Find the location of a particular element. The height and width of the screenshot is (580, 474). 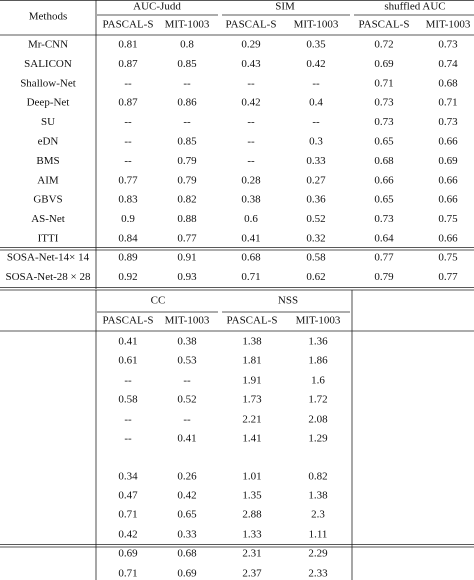

cell: 1.41 is located at coordinates (251, 439).